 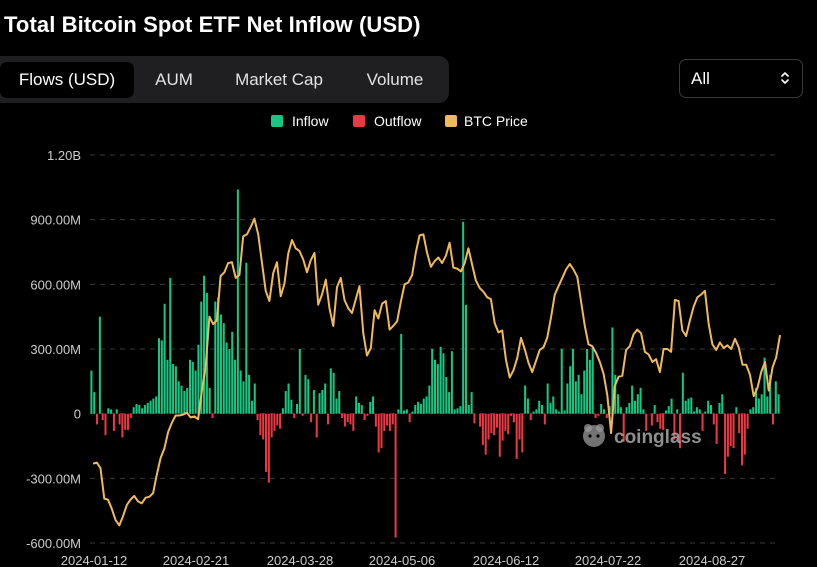 What do you see at coordinates (387, 121) in the screenshot?
I see `legend-item-outflow: Outflow` at bounding box center [387, 121].